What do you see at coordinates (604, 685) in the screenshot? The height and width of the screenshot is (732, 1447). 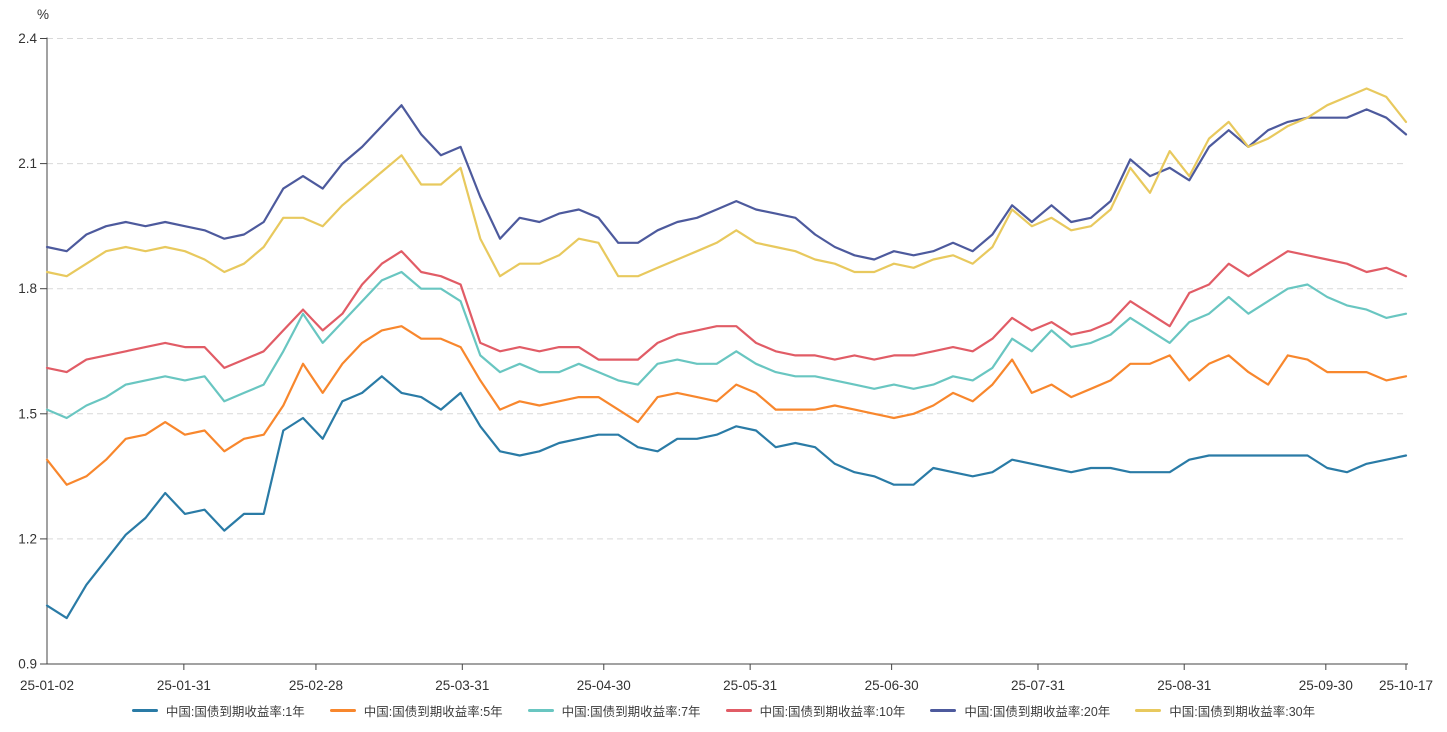 I see `x-tick-label: 25-04-30` at bounding box center [604, 685].